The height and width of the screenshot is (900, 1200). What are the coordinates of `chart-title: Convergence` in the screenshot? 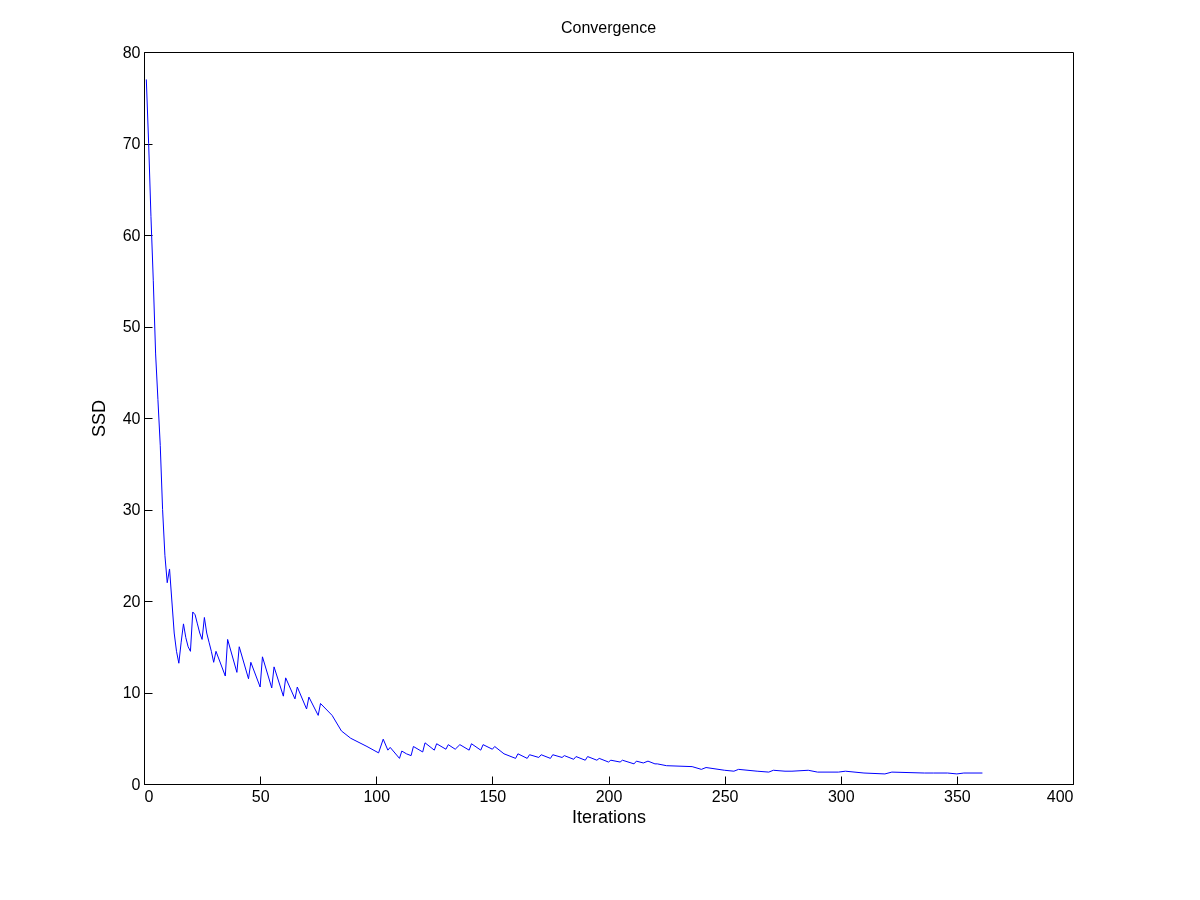 It's located at (608, 27).